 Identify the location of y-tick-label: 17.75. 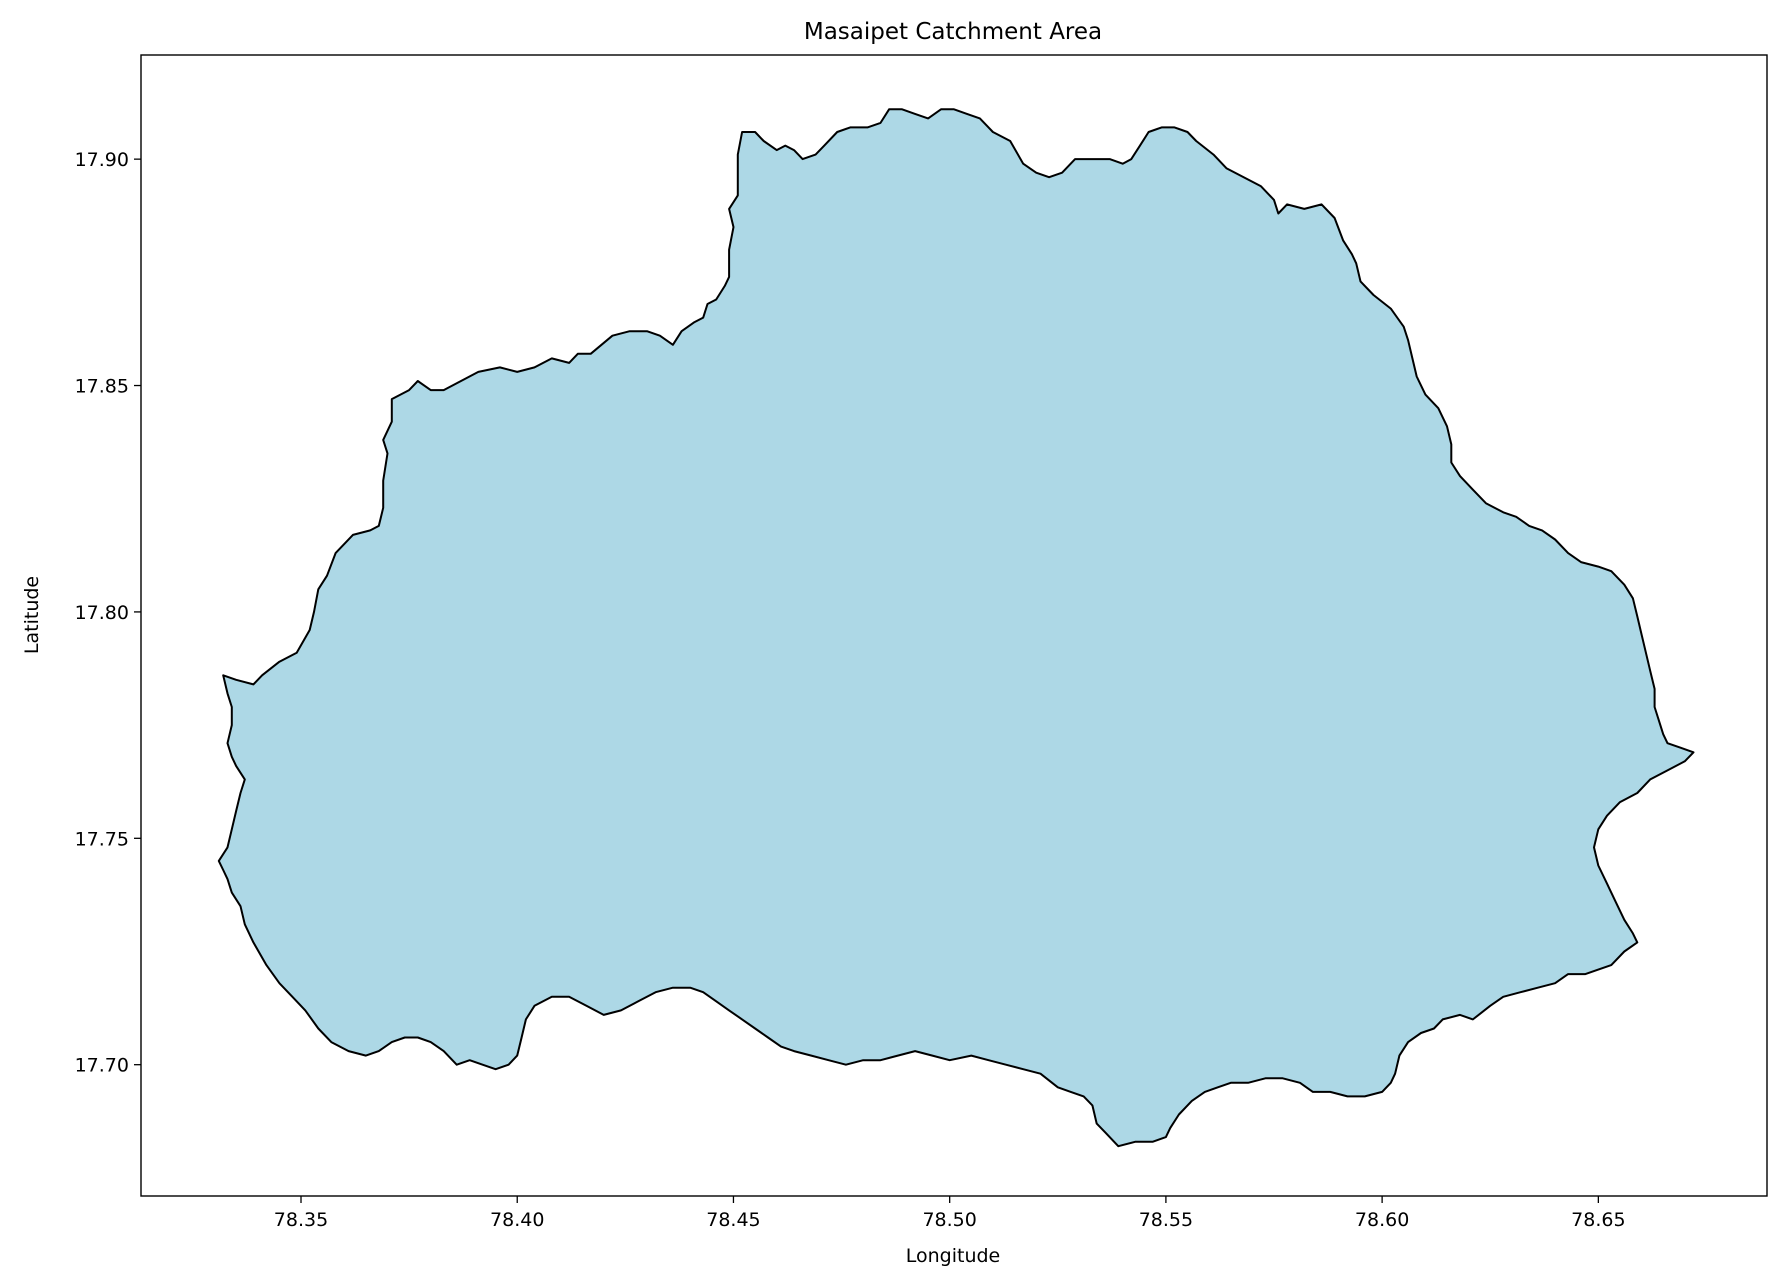
(102, 839).